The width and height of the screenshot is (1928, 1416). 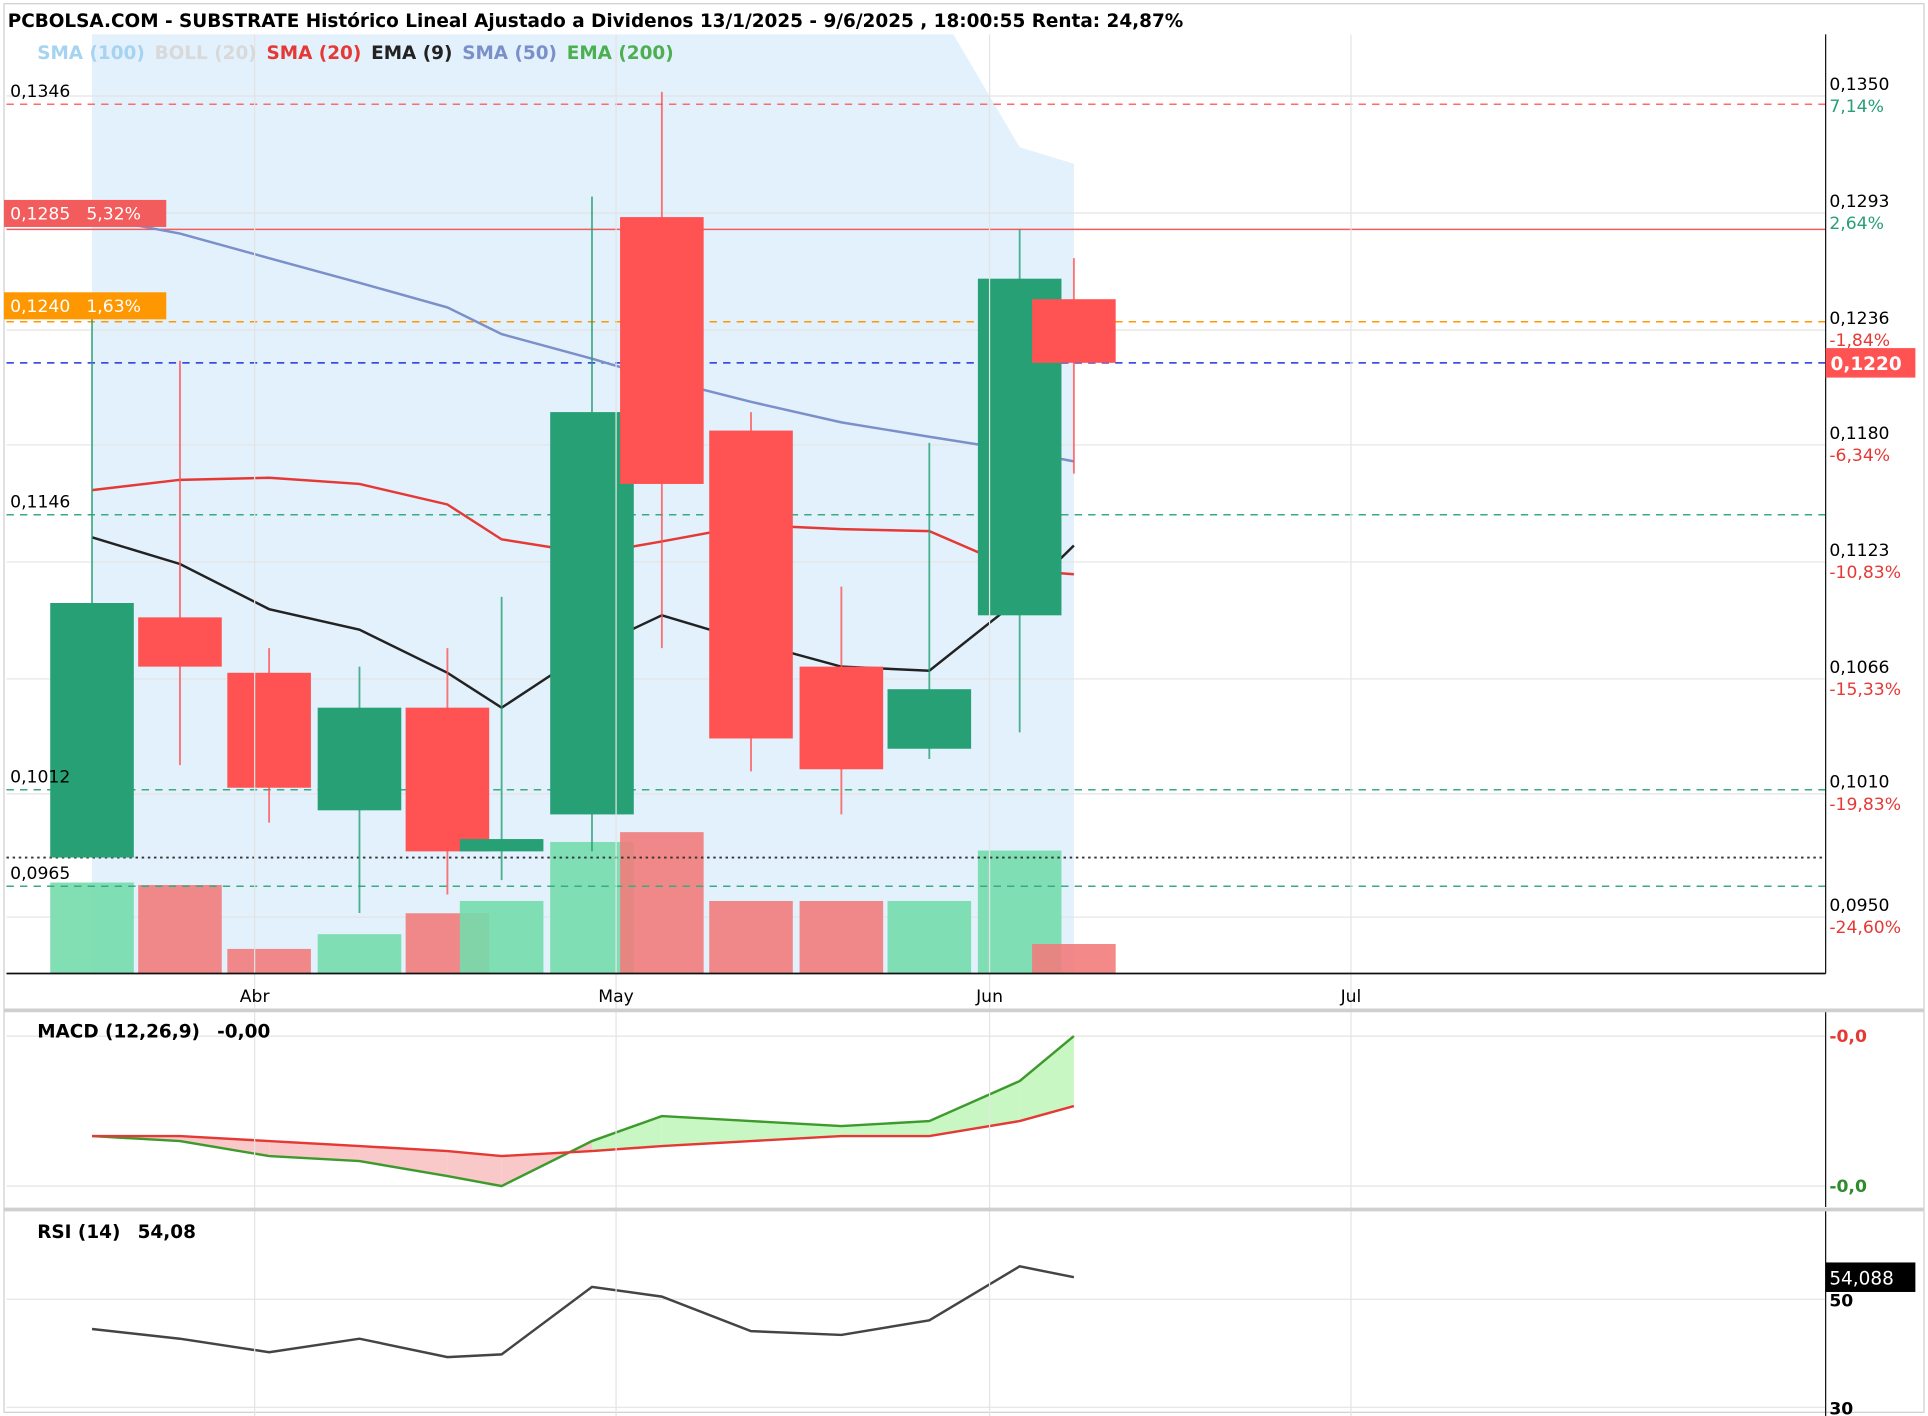 I want to click on legend-entry: SMA (100), so click(x=91, y=53).